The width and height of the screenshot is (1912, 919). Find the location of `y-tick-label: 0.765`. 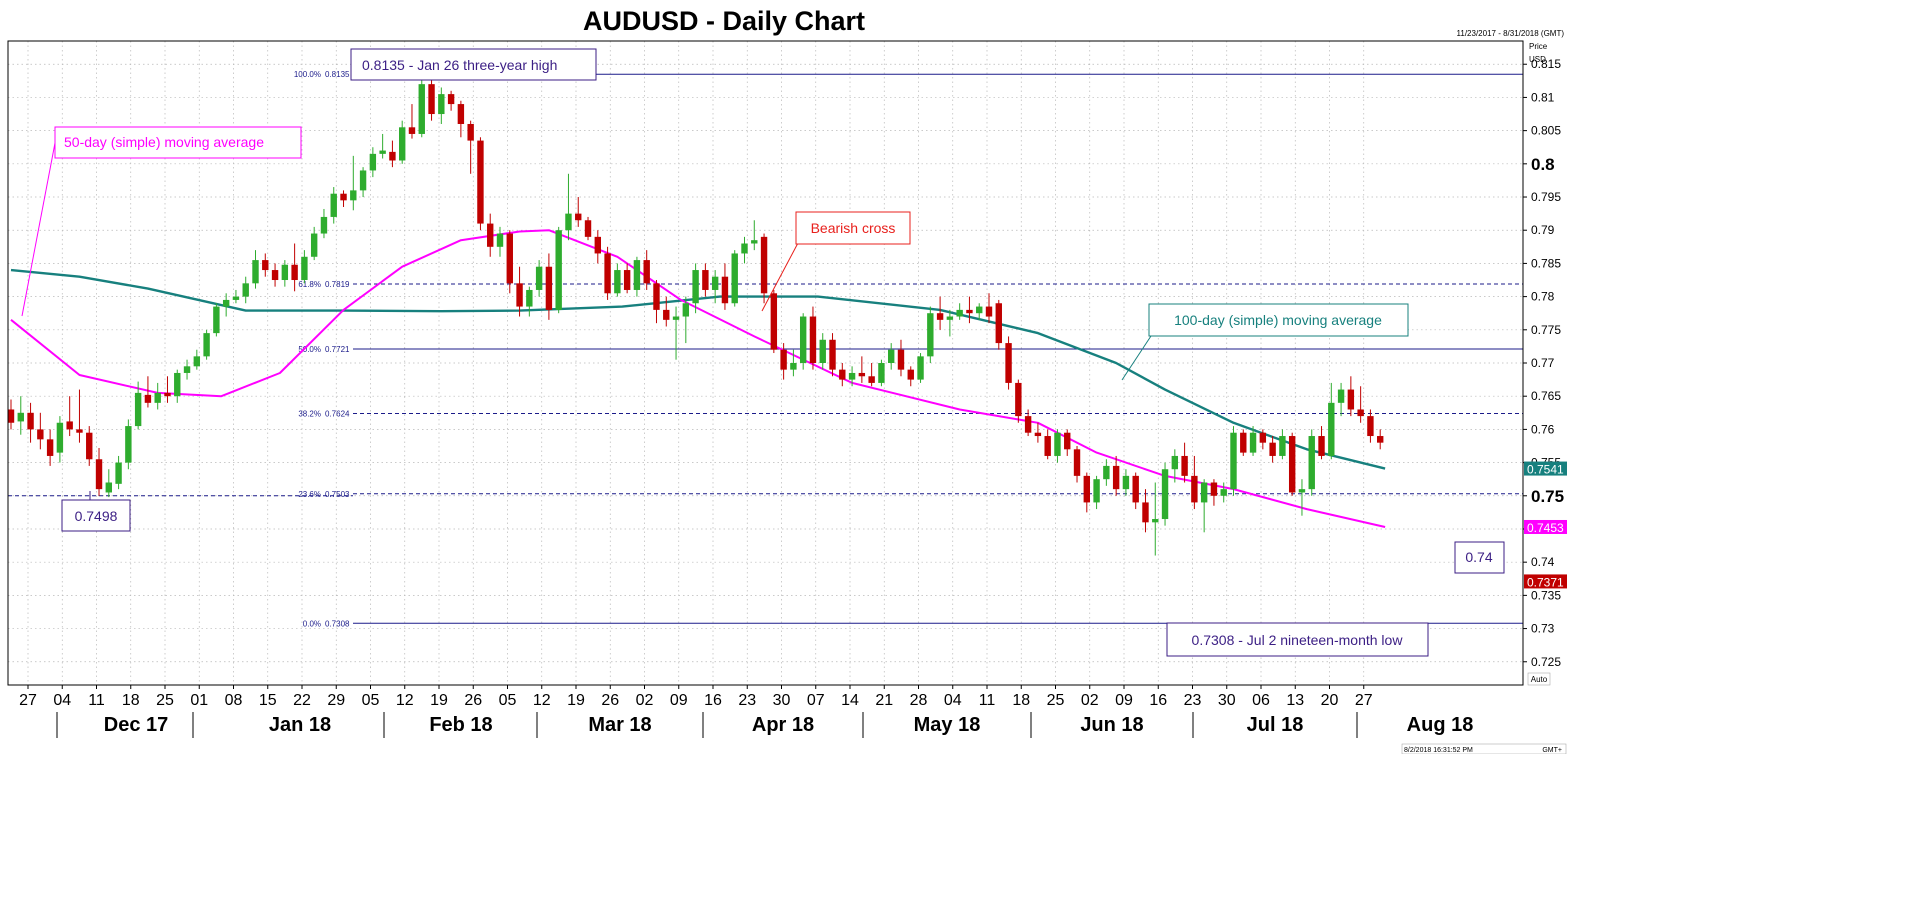

y-tick-label: 0.765 is located at coordinates (1546, 396).